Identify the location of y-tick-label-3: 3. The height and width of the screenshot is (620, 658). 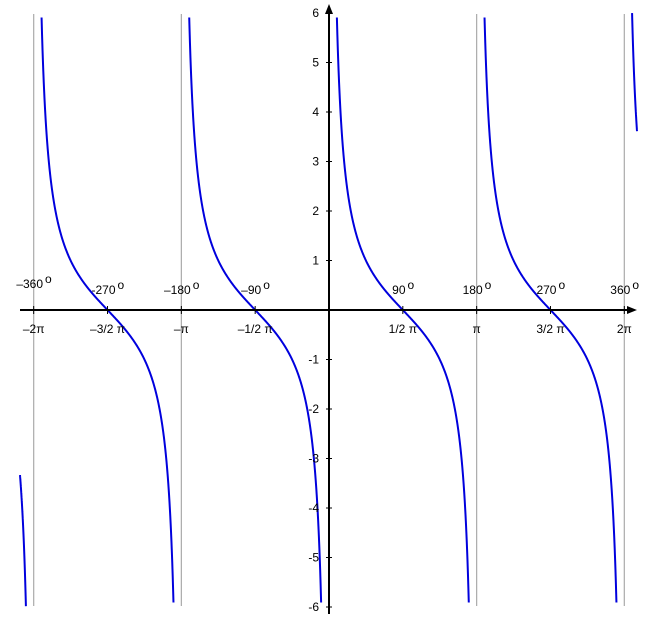
(315, 162).